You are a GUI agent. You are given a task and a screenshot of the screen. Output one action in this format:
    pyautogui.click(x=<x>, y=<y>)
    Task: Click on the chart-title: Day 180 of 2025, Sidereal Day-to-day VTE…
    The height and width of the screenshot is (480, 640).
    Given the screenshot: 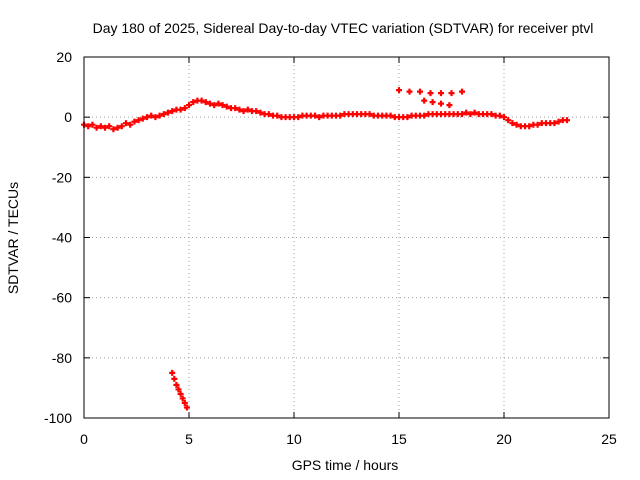 What is the action you would take?
    pyautogui.click(x=343, y=28)
    